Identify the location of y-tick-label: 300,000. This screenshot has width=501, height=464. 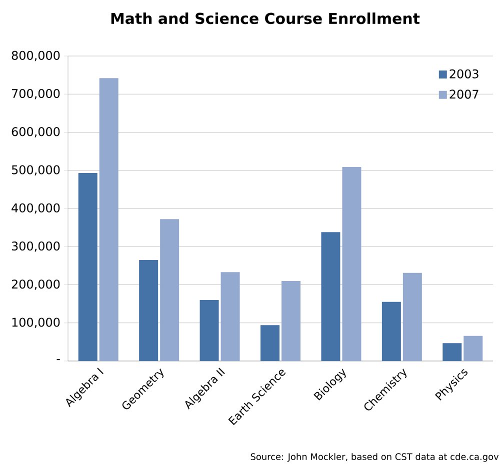
(36, 246).